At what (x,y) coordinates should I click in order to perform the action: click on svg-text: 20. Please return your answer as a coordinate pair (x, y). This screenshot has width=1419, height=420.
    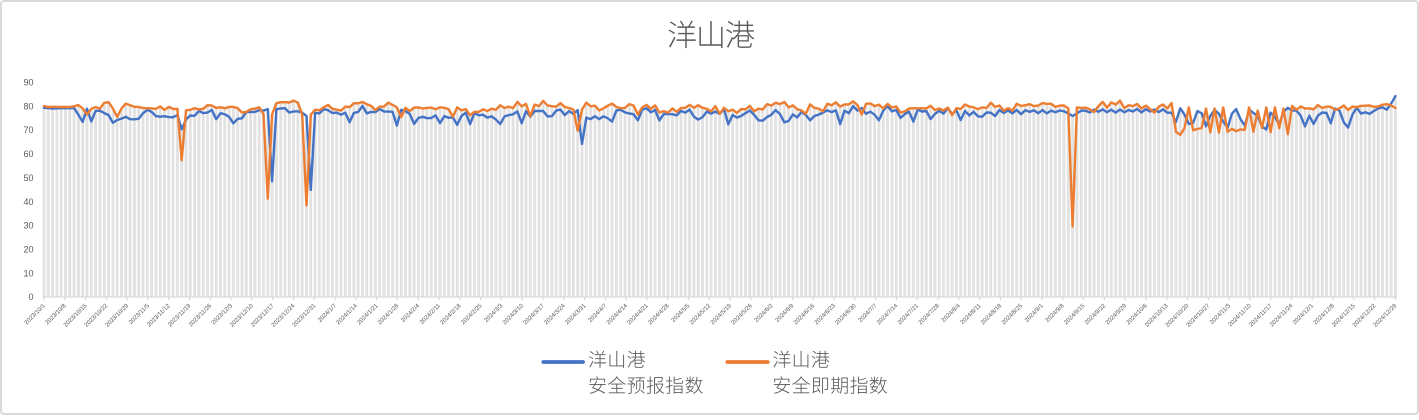
    Looking at the image, I should click on (28, 250).